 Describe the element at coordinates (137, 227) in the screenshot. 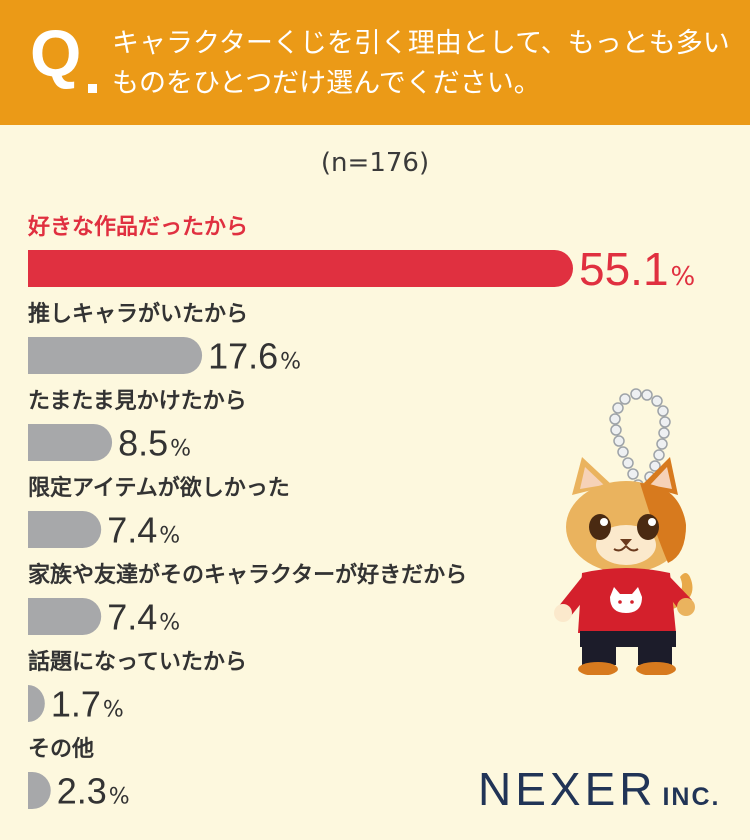

I see `category-label: 好きな作品だったから` at that location.